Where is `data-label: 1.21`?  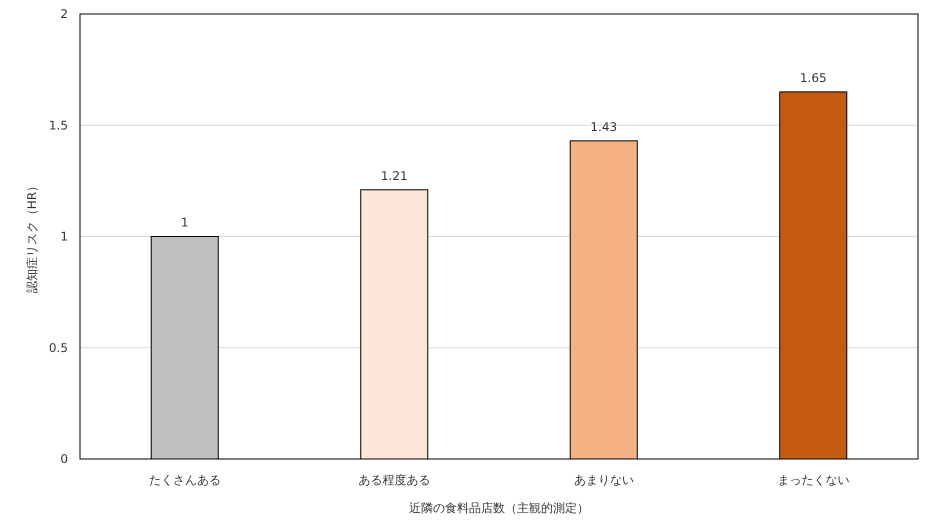
data-label: 1.21 is located at coordinates (394, 175).